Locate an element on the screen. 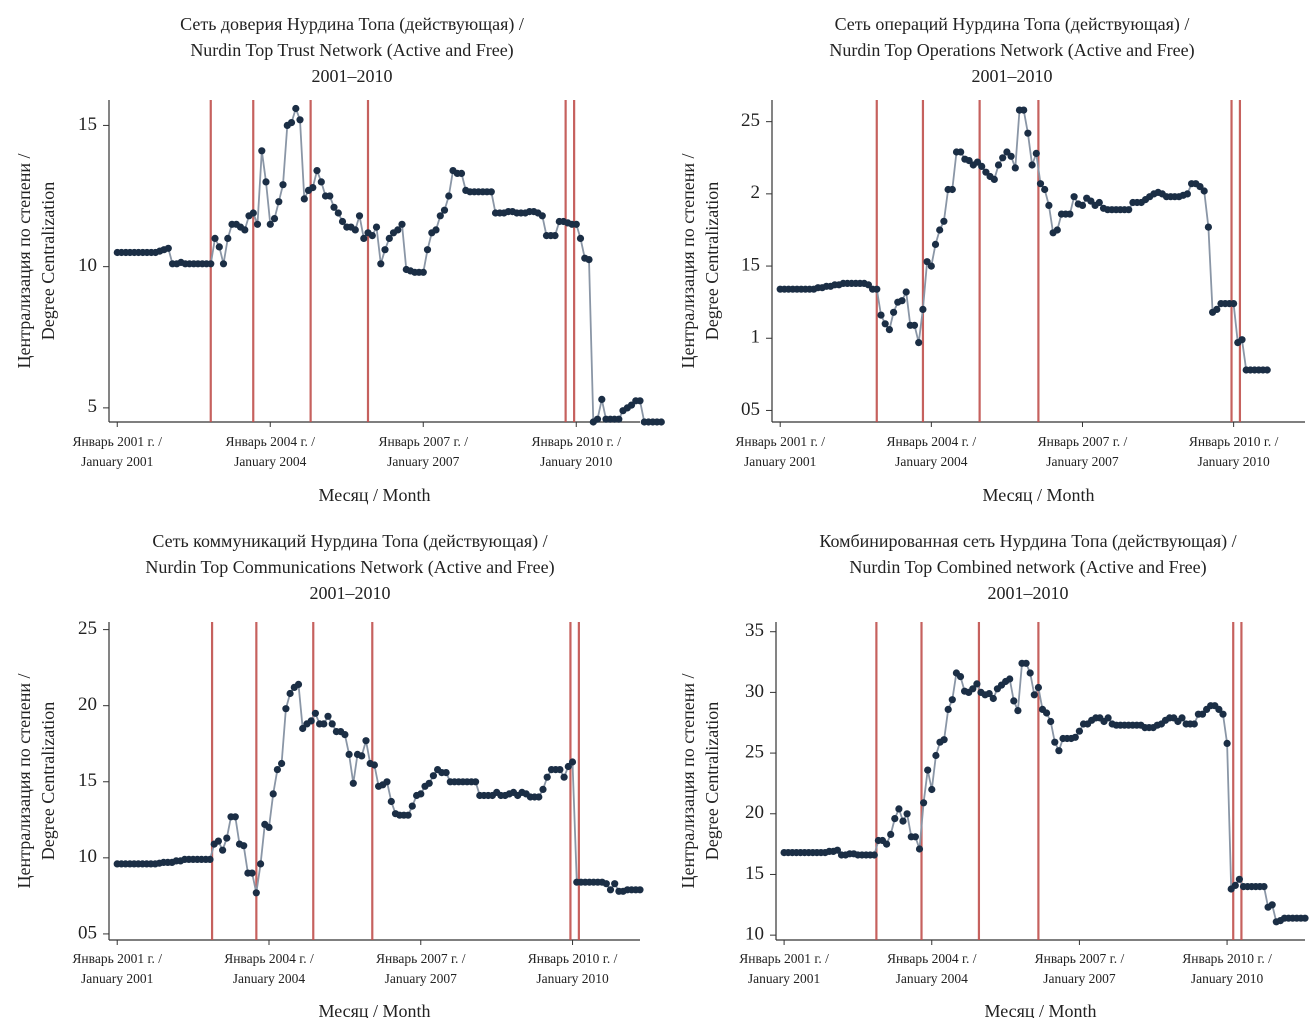  y-tick-label: 05 is located at coordinates (750, 409).